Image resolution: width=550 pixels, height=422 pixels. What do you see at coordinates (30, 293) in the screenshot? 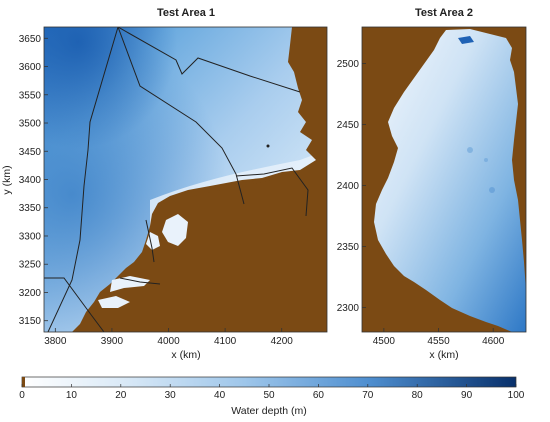
I see `y-tick-label: 3200` at bounding box center [30, 293].